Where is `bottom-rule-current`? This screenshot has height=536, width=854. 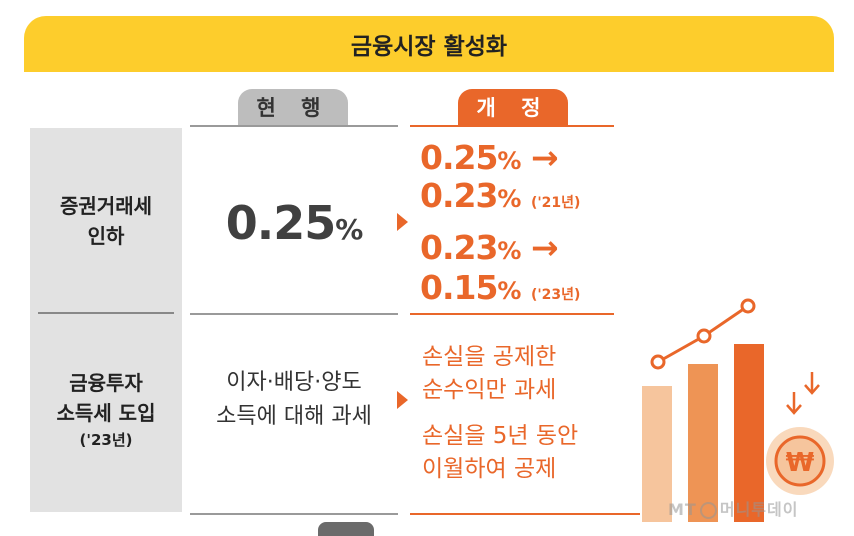
bottom-rule-current is located at coordinates (294, 514).